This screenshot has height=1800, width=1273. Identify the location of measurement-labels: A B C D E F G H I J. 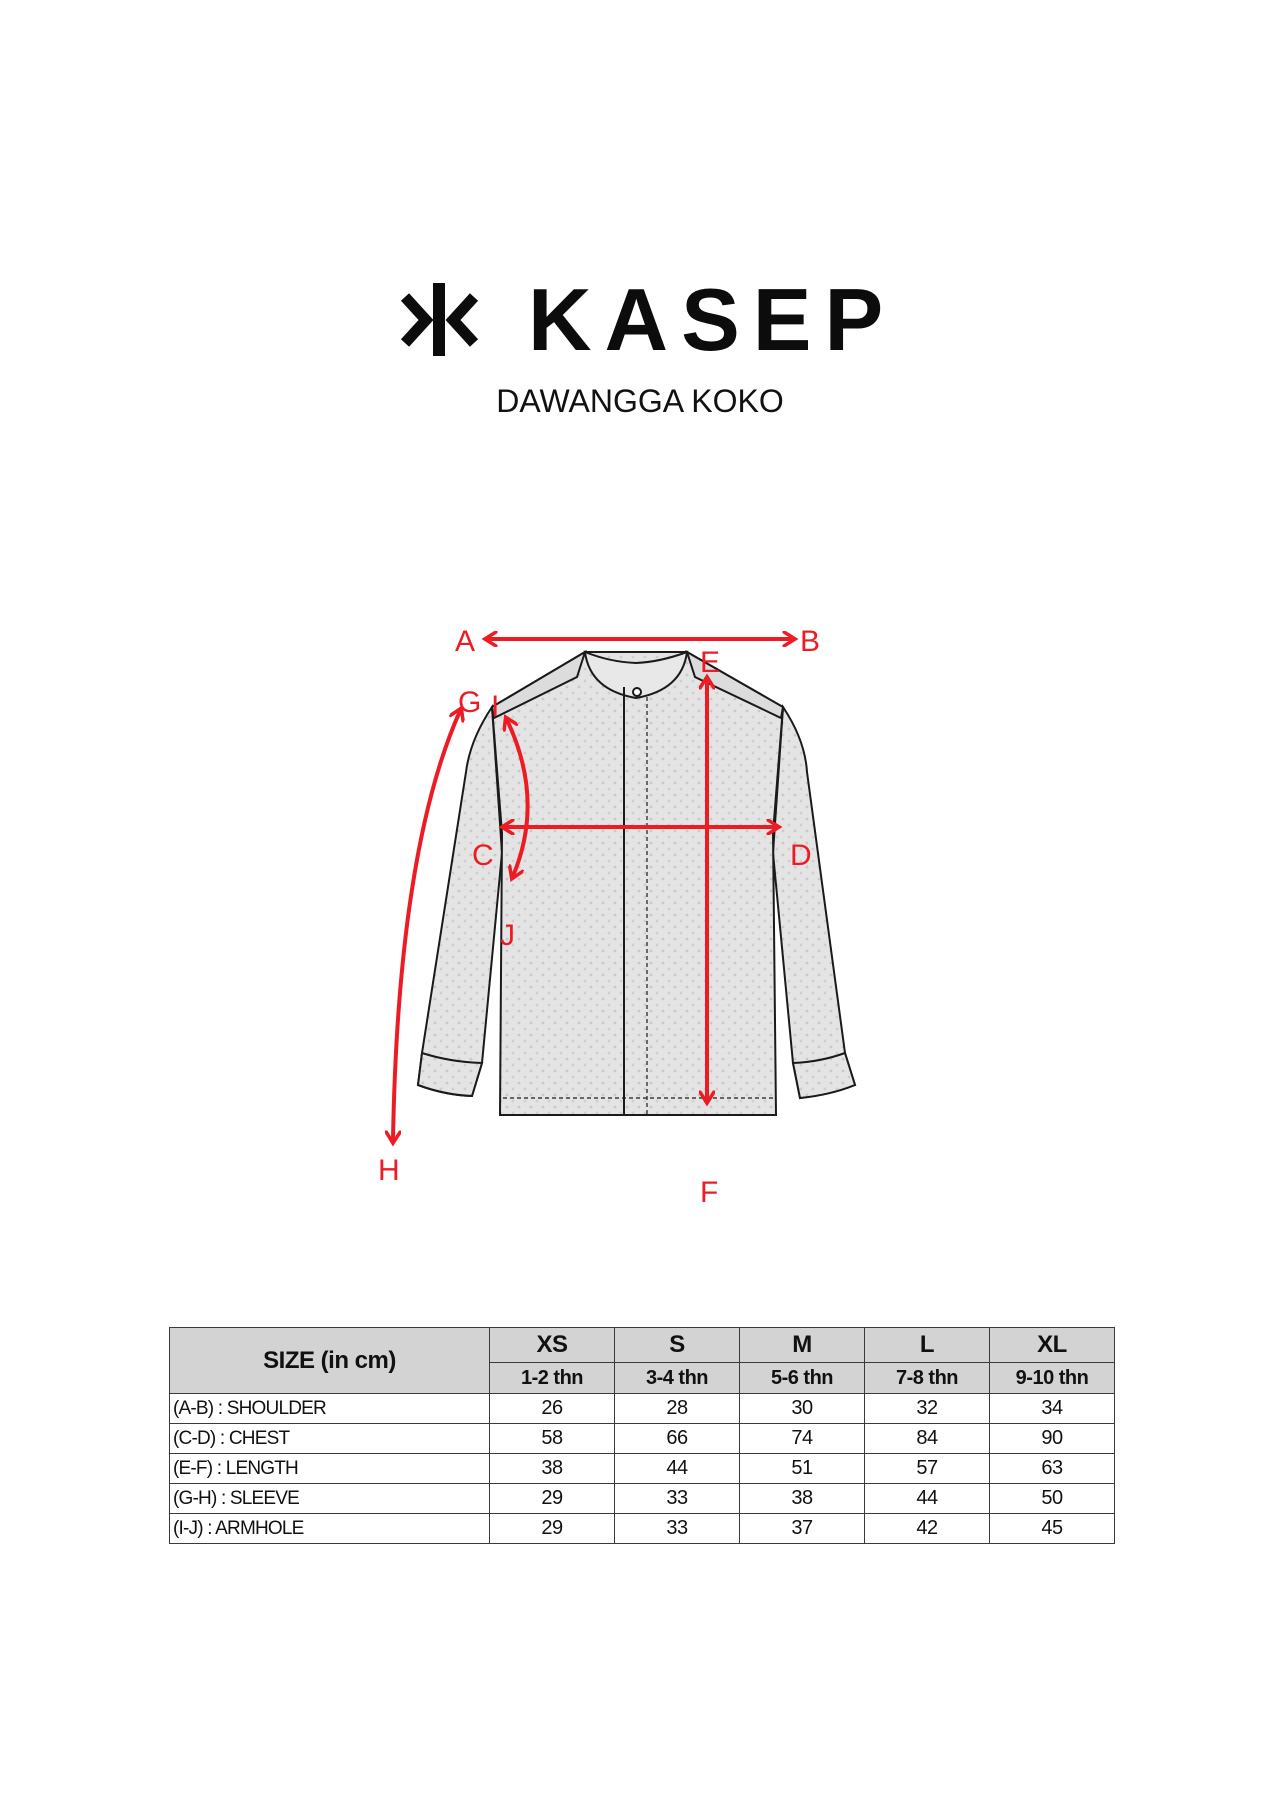
(599, 917).